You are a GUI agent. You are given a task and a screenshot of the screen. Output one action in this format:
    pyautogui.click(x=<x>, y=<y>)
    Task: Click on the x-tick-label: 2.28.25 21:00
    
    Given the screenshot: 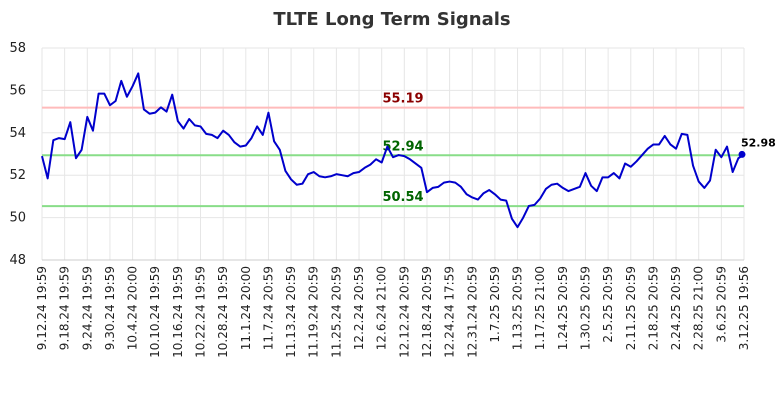 What is the action you would take?
    pyautogui.click(x=699, y=308)
    